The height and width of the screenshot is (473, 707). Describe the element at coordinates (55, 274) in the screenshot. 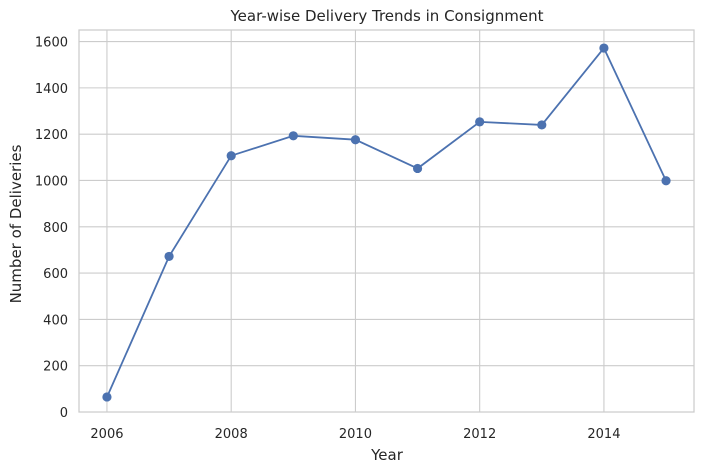

I see `y-tick-label: 600` at that location.